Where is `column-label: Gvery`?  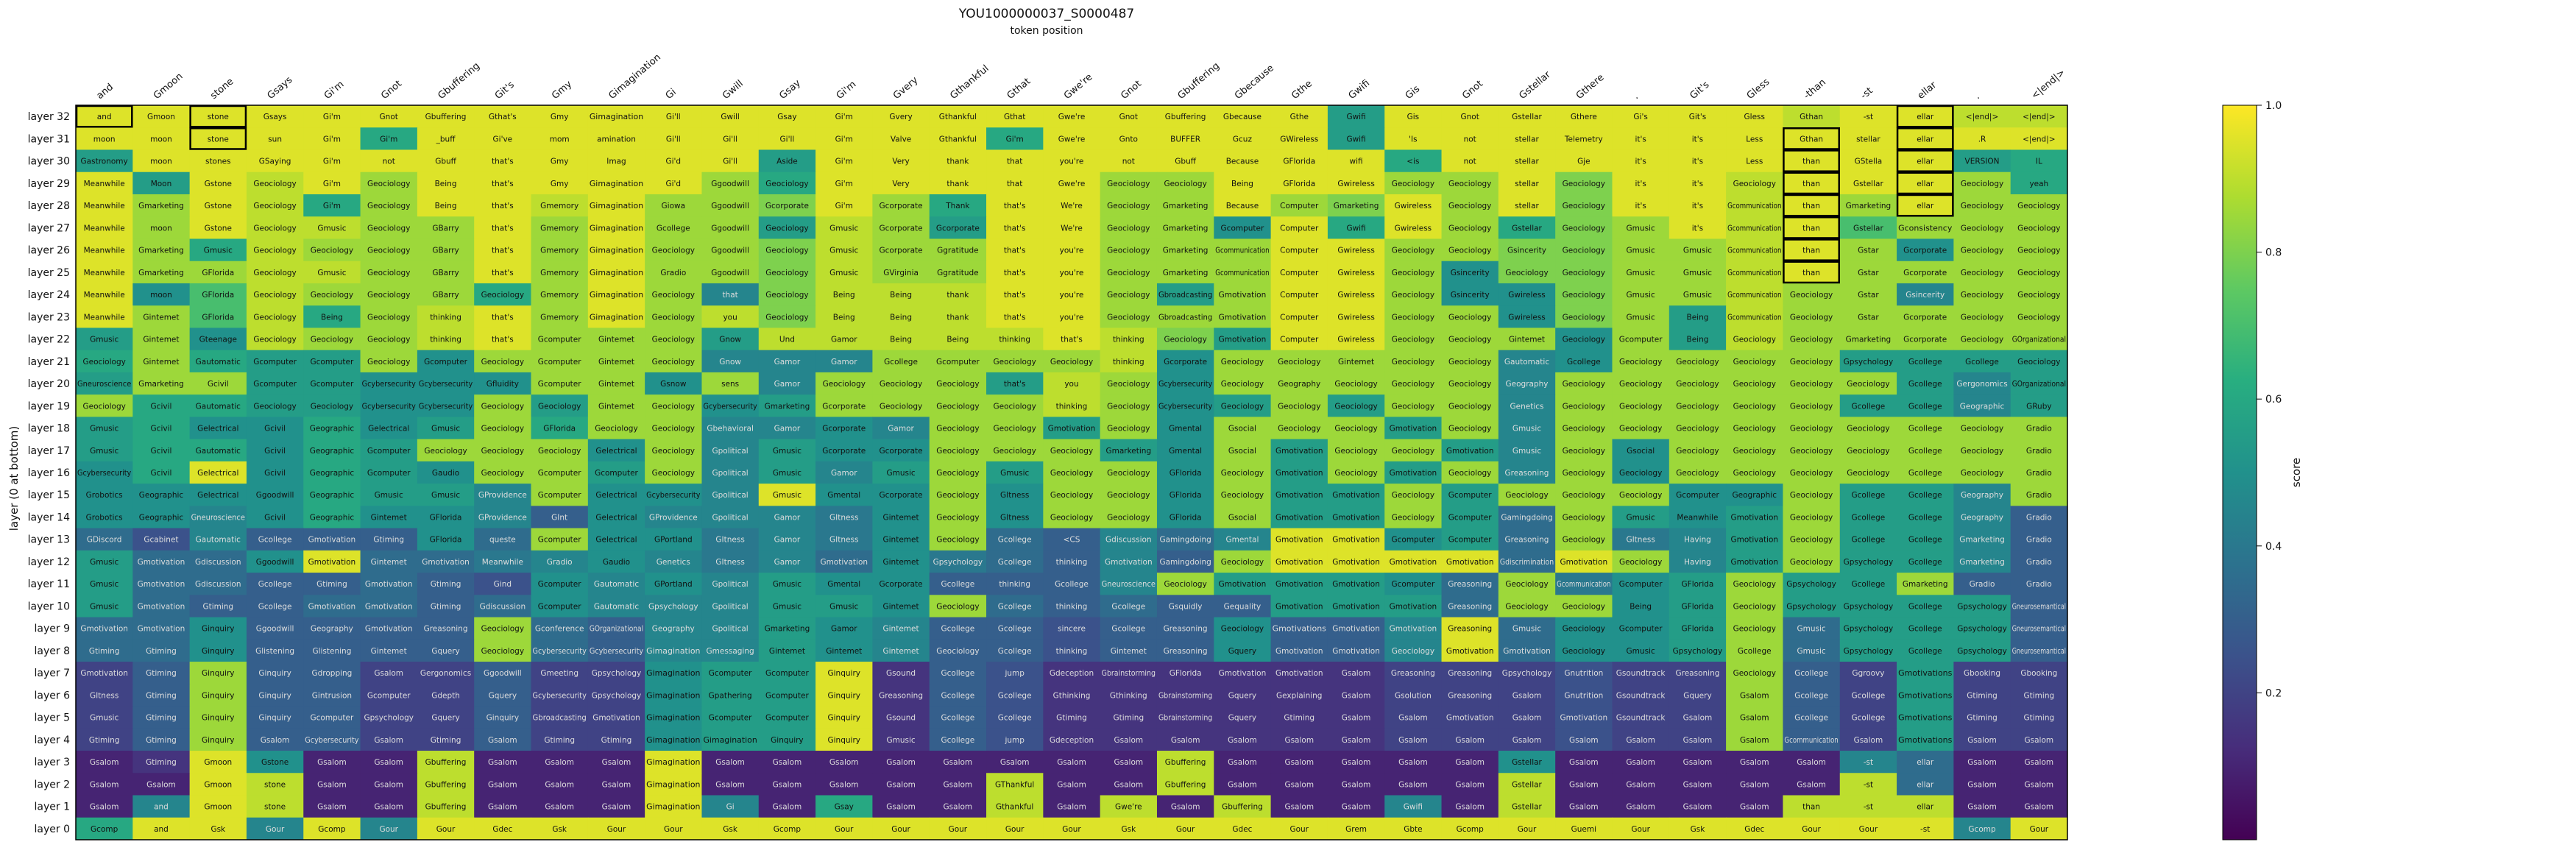
column-label: Gvery is located at coordinates (906, 88).